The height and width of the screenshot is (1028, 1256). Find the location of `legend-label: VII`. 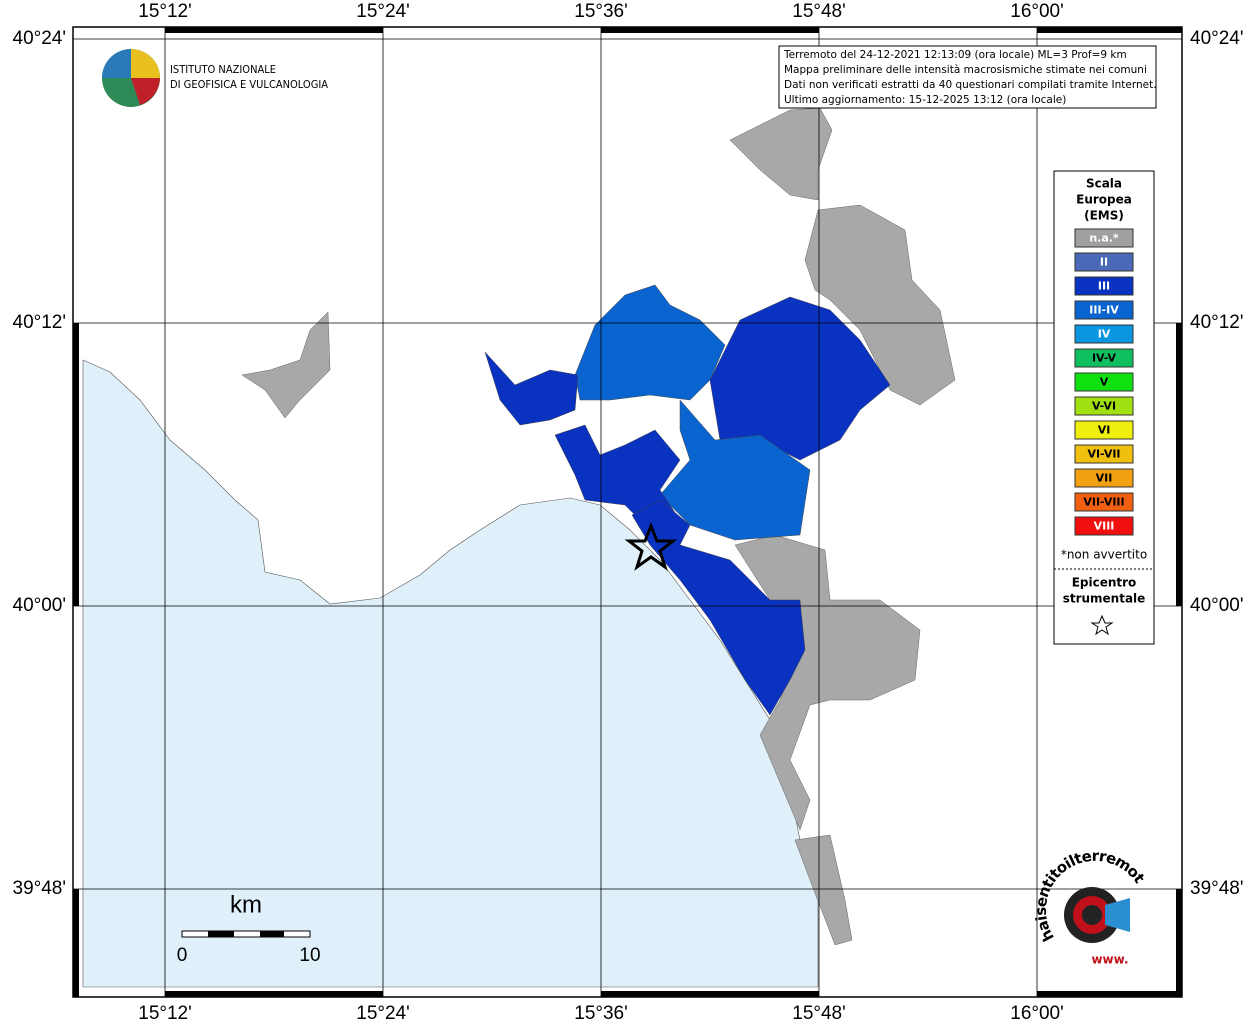

legend-label: VII is located at coordinates (1104, 478).